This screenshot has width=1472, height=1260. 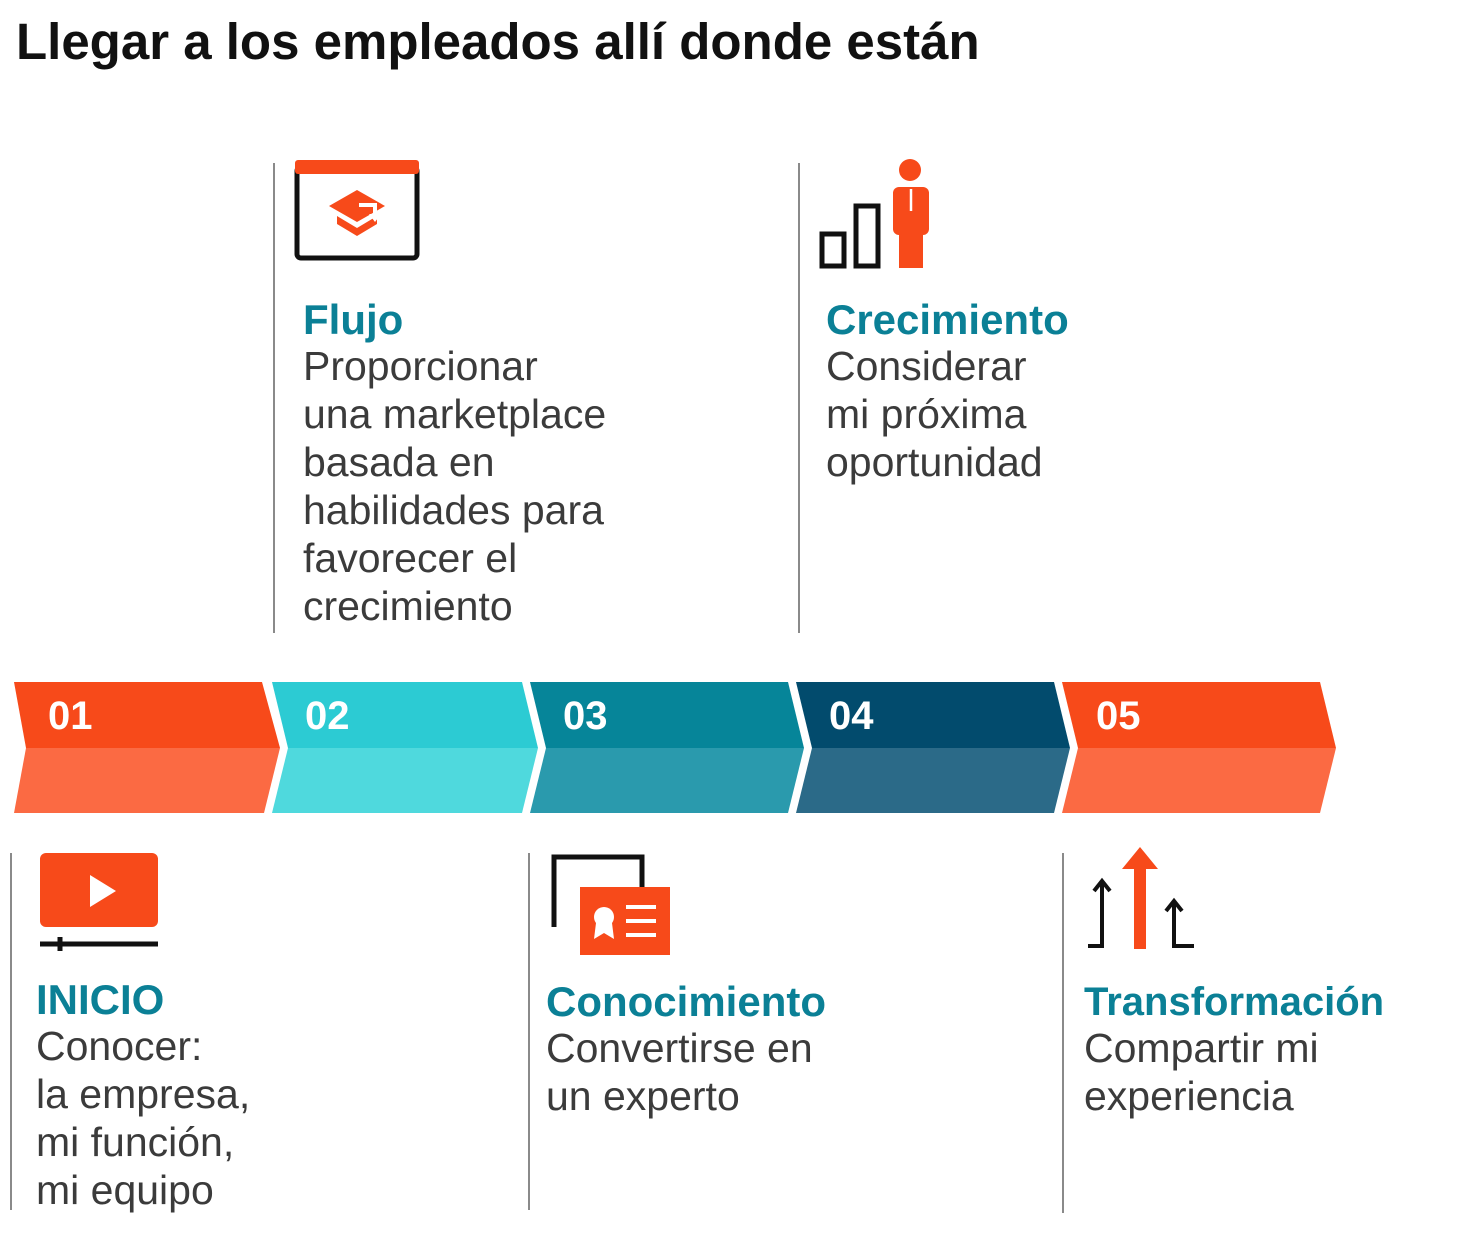 I want to click on stage-description: Considerar mi próxima oportunidad, so click(x=947, y=414).